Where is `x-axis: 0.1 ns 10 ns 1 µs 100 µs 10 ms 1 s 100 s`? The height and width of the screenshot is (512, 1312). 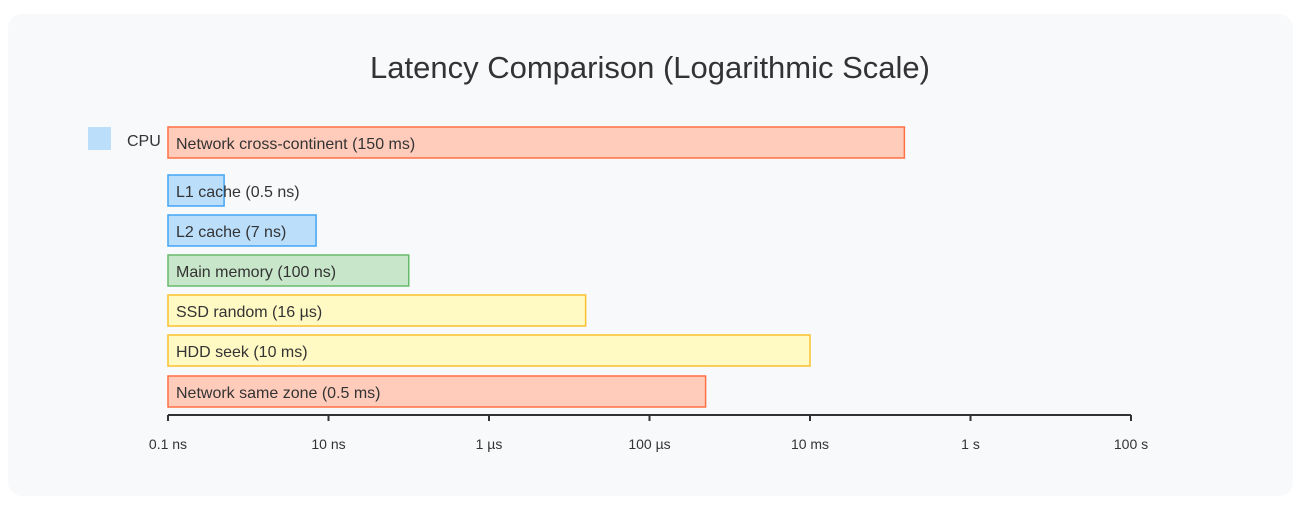 x-axis: 0.1 ns 10 ns 1 µs 100 µs 10 ms 1 s 100 s is located at coordinates (648, 433).